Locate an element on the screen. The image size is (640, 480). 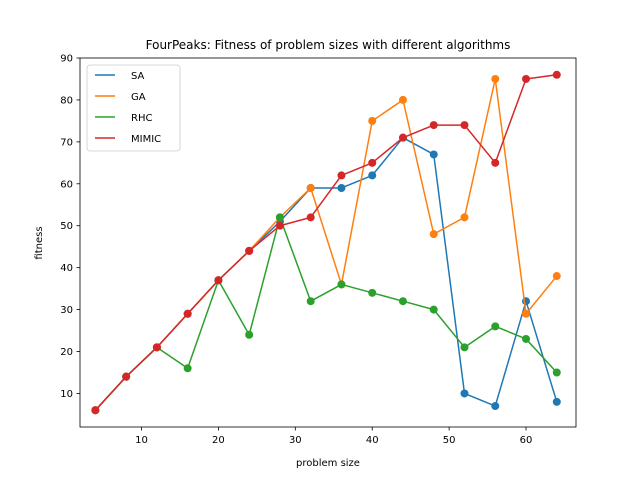
y-tick-label: 90 is located at coordinates (66, 59).